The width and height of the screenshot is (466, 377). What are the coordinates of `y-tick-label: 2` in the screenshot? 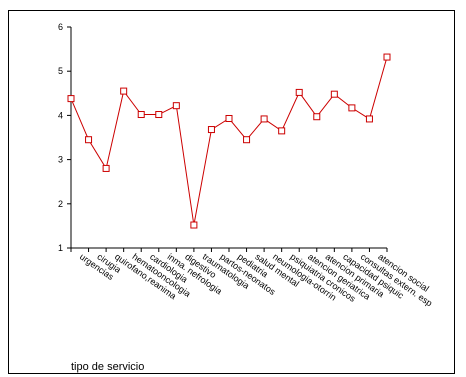 It's located at (60, 204).